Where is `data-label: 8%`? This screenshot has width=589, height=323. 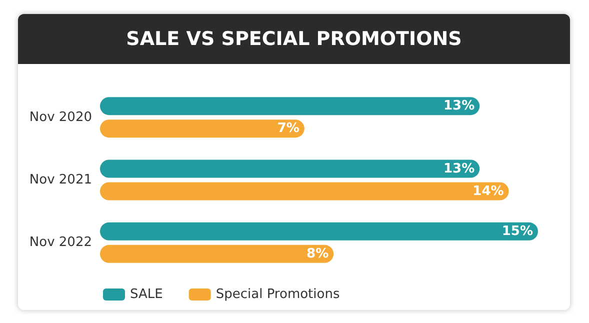 data-label: 8% is located at coordinates (317, 254).